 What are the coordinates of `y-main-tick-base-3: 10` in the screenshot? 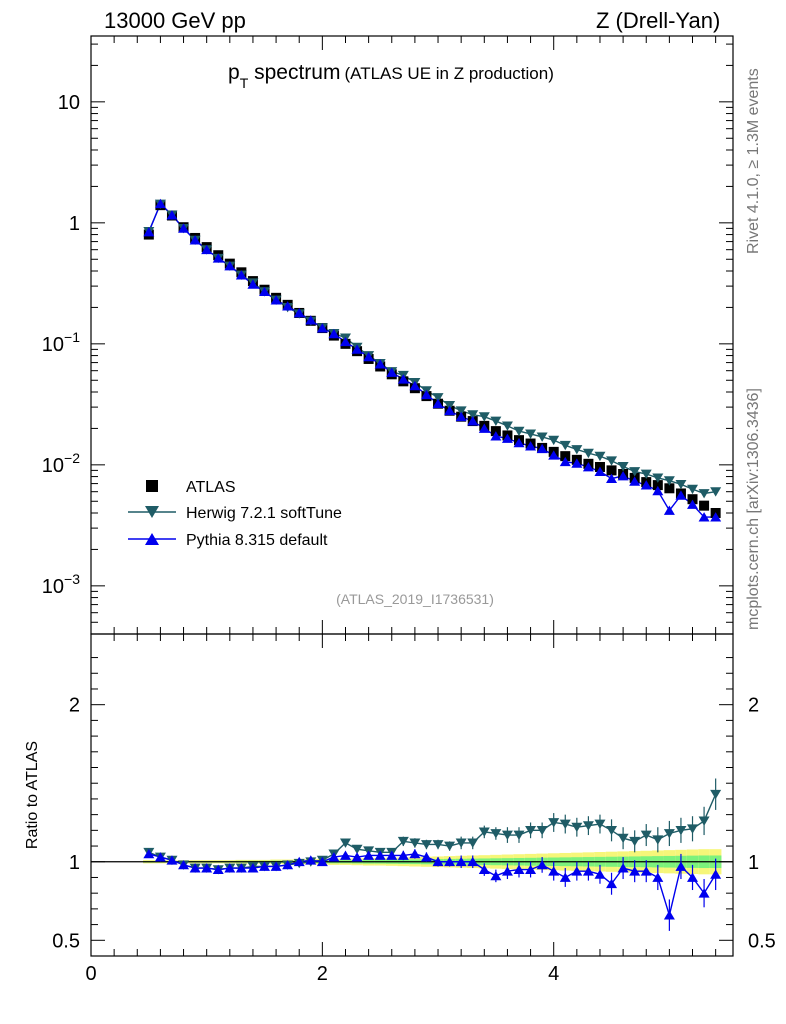 It's located at (53, 466).